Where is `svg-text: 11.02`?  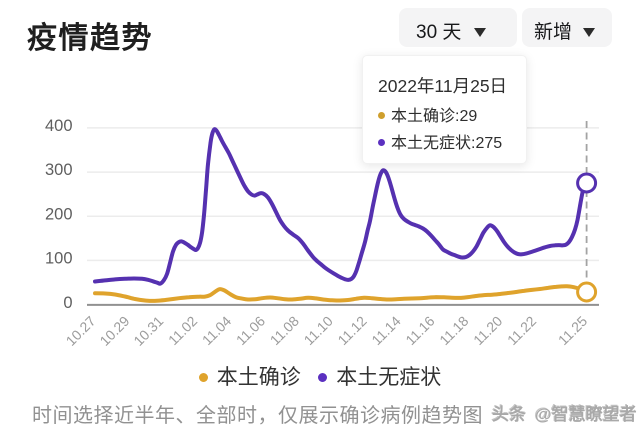
svg-text: 11.02 is located at coordinates (183, 331).